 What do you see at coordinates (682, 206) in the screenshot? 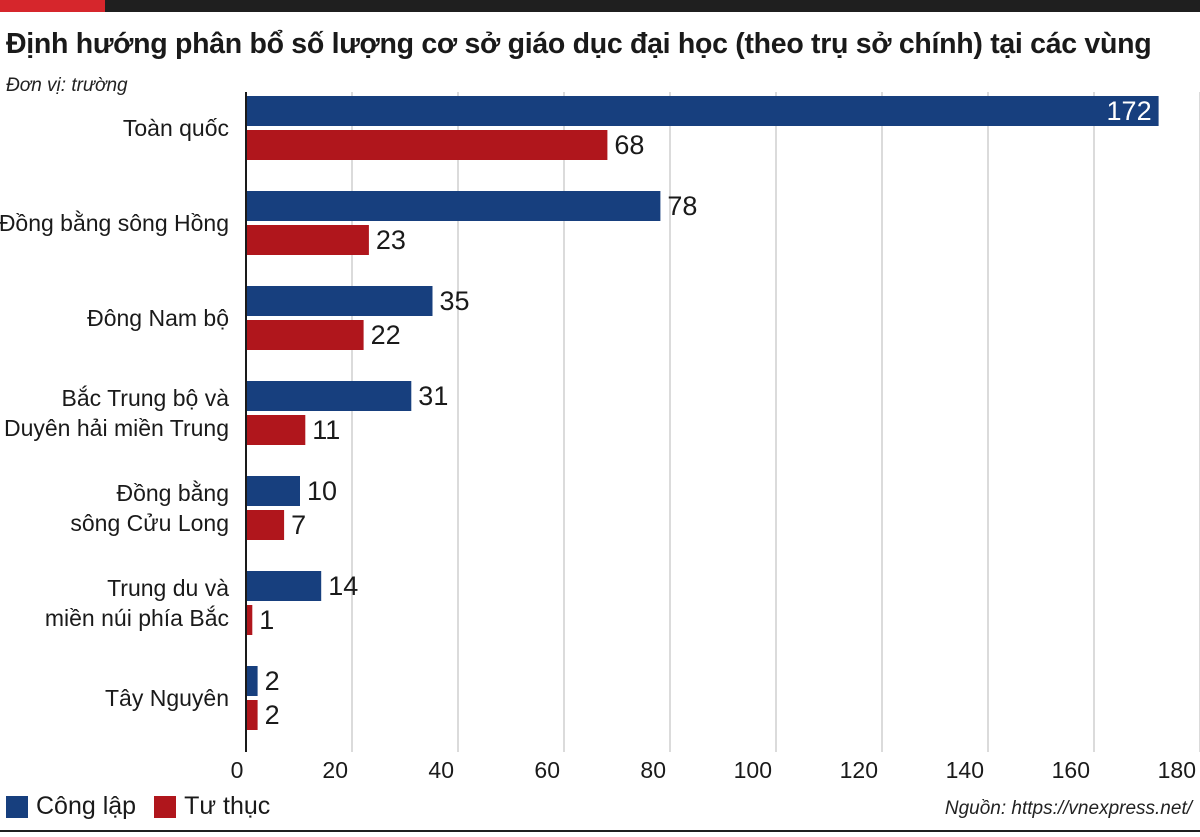
I see `data-label: 78` at bounding box center [682, 206].